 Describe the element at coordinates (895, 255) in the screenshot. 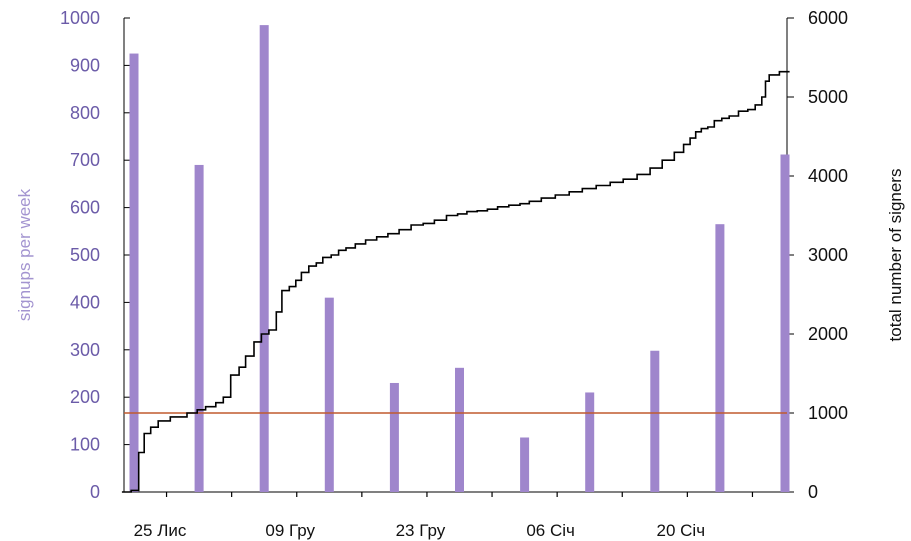

I see `right-axis-label: total number of signers` at that location.